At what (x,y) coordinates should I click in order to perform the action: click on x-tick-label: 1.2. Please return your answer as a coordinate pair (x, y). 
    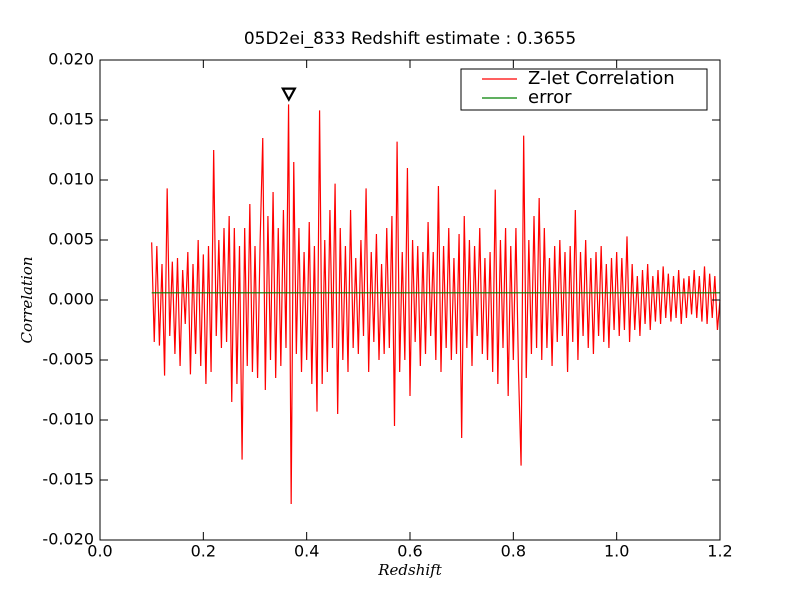
    Looking at the image, I should click on (719, 551).